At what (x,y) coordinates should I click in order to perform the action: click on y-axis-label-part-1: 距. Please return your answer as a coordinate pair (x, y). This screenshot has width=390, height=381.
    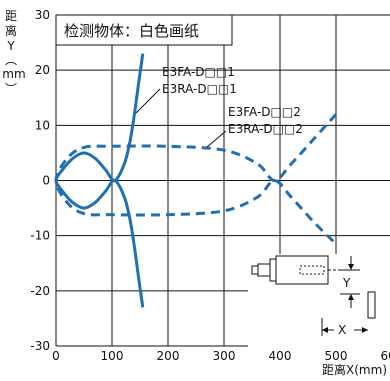
    Looking at the image, I should click on (11, 16).